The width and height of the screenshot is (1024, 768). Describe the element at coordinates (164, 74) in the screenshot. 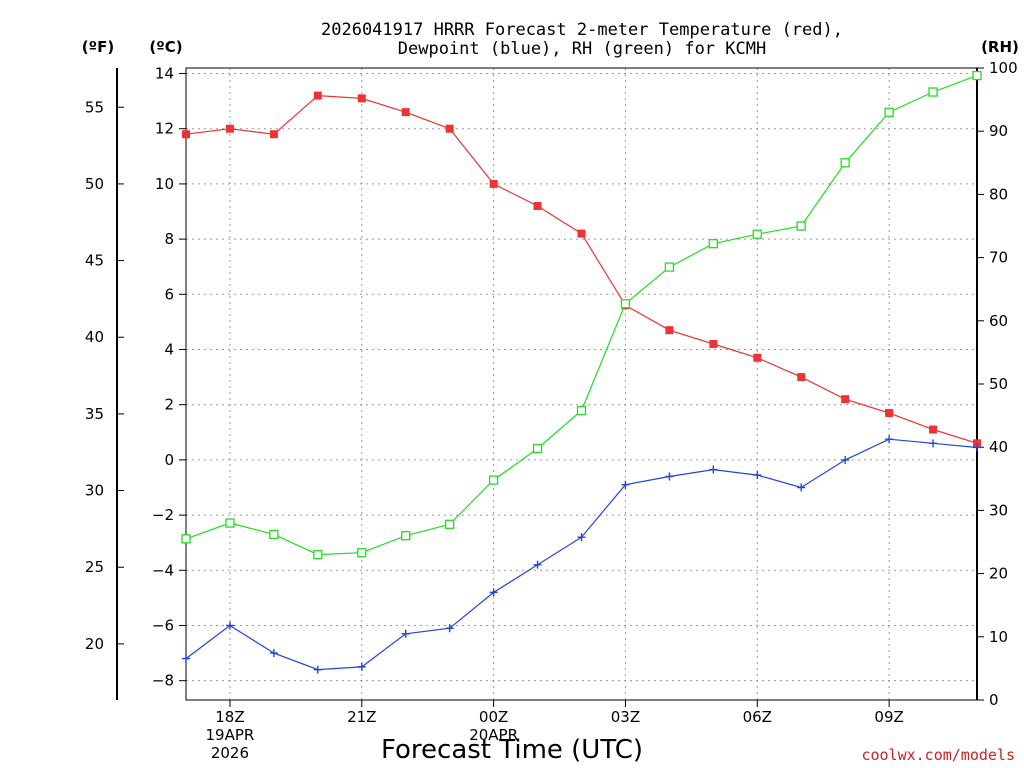

I see `celsius-tick-label: 14` at that location.